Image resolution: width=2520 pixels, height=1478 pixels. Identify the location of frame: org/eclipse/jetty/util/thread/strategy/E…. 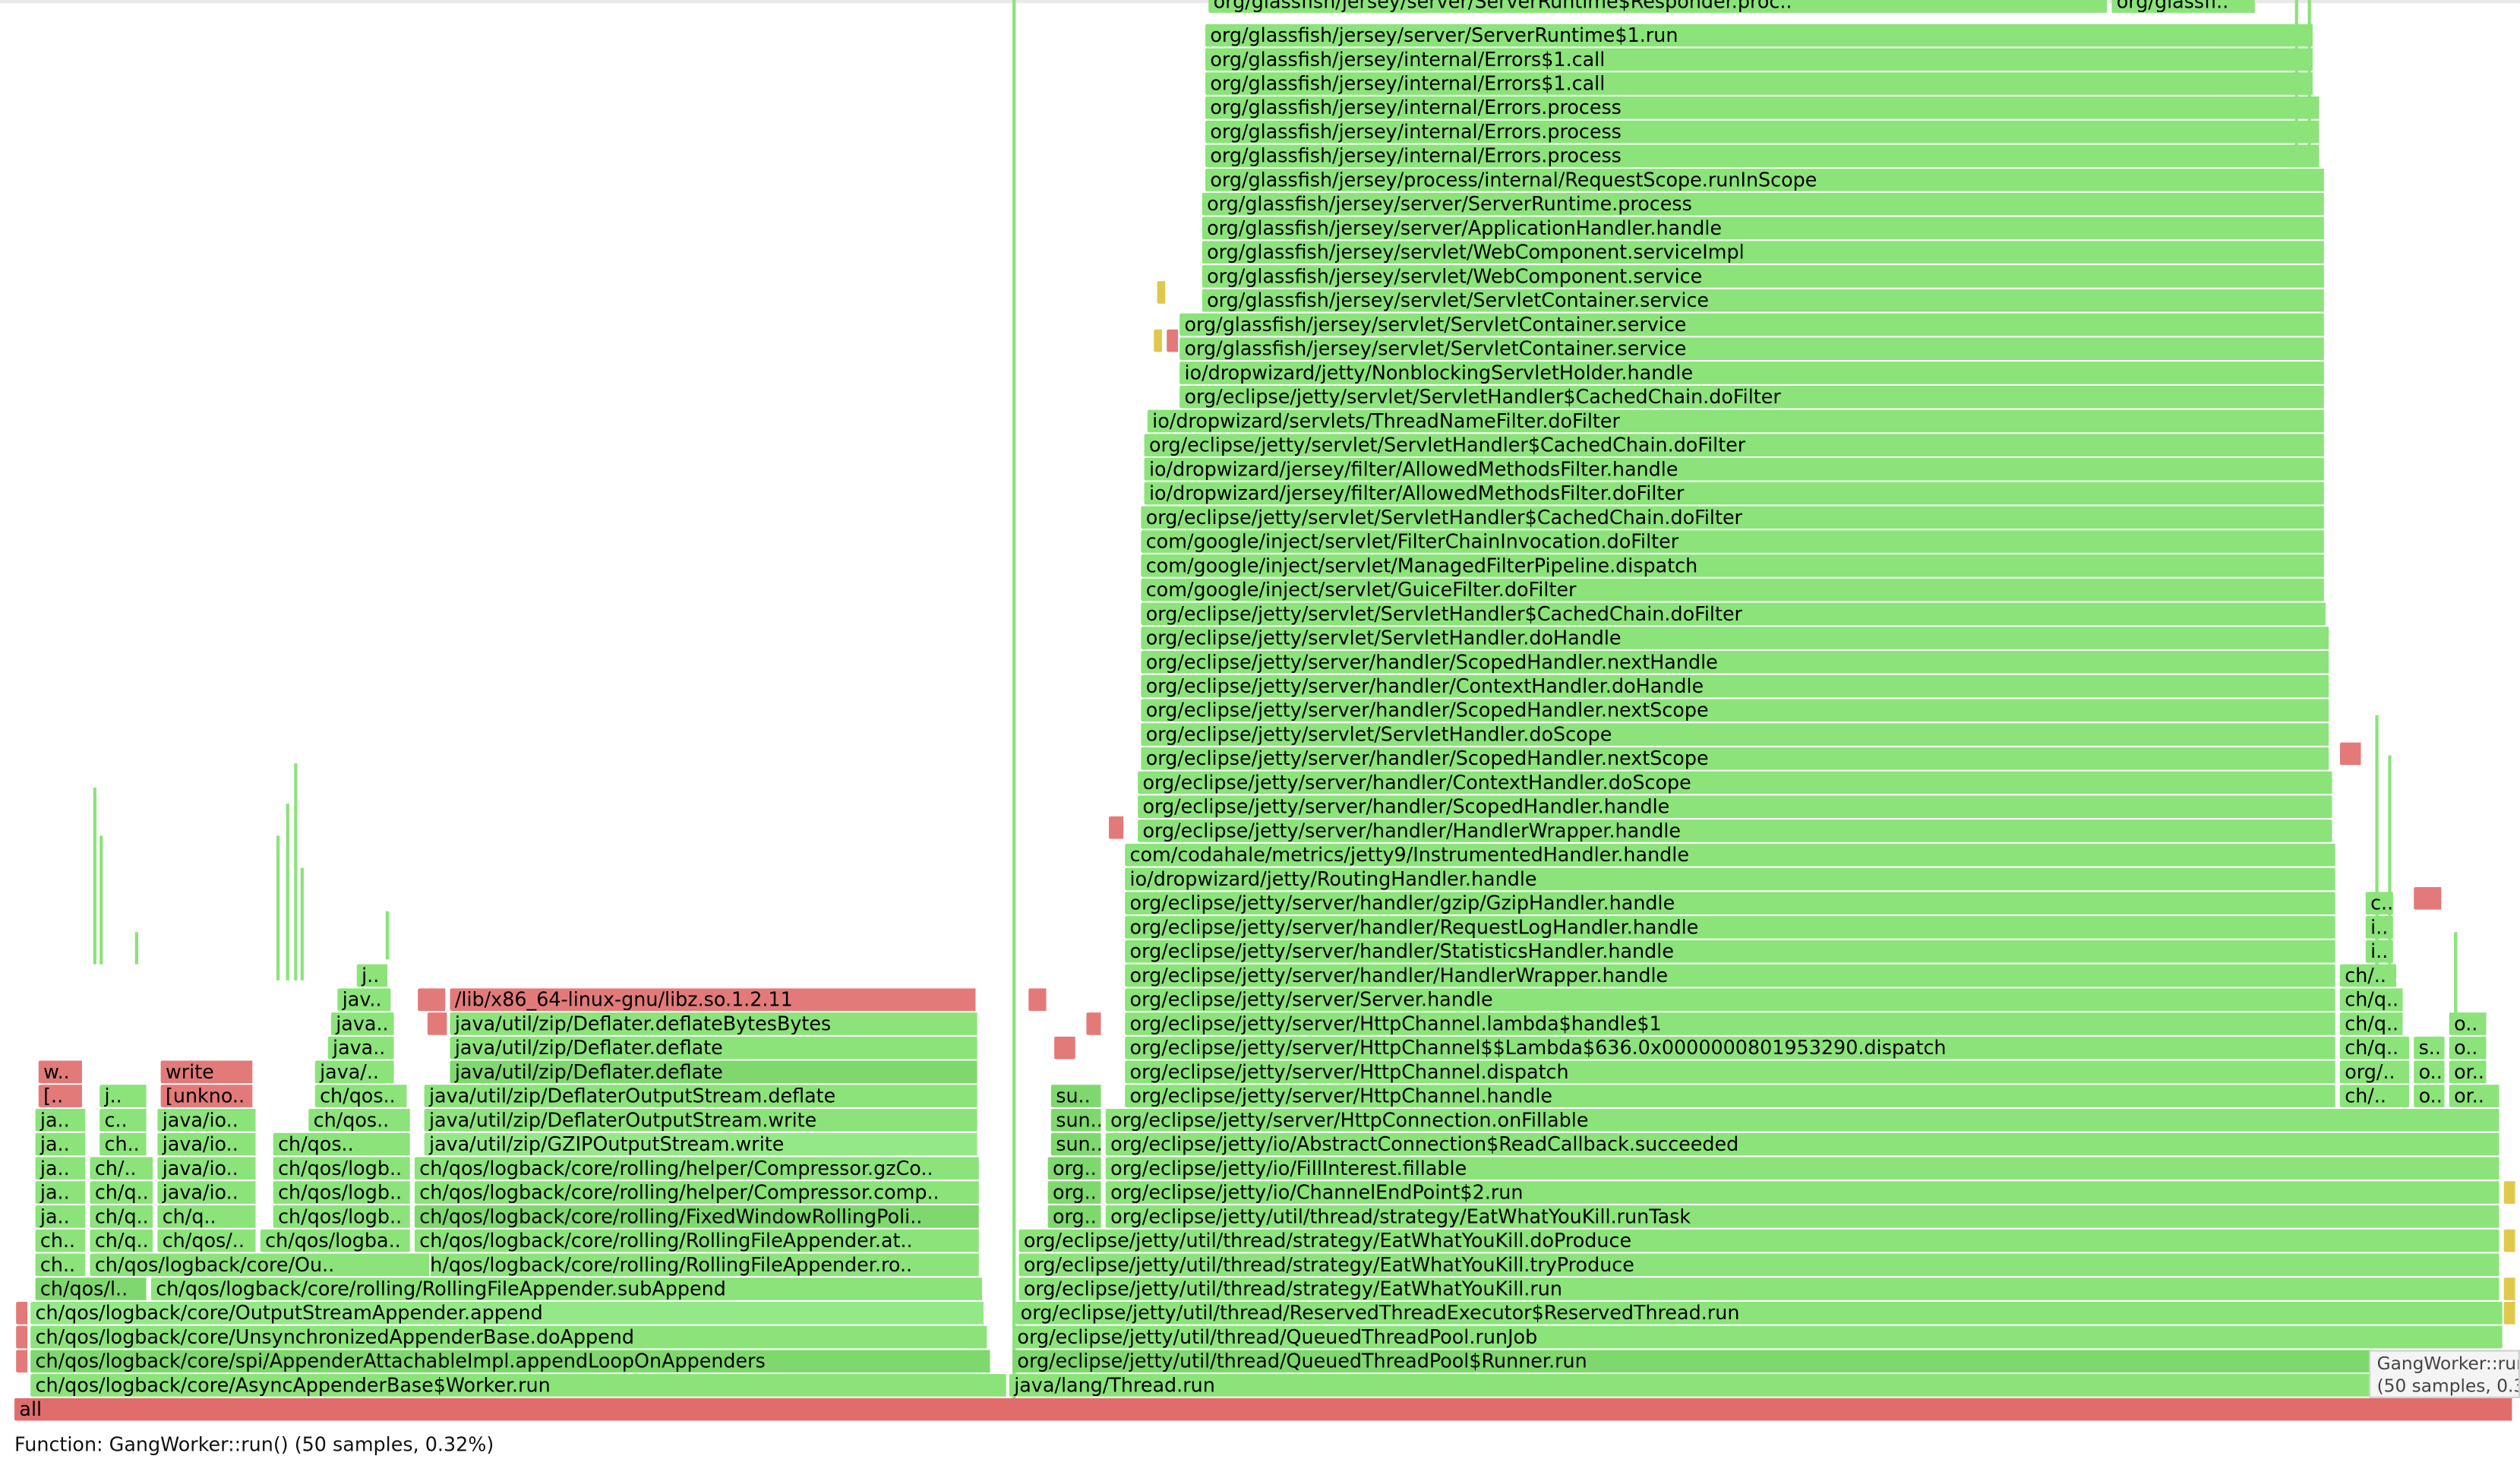
(1760, 1265).